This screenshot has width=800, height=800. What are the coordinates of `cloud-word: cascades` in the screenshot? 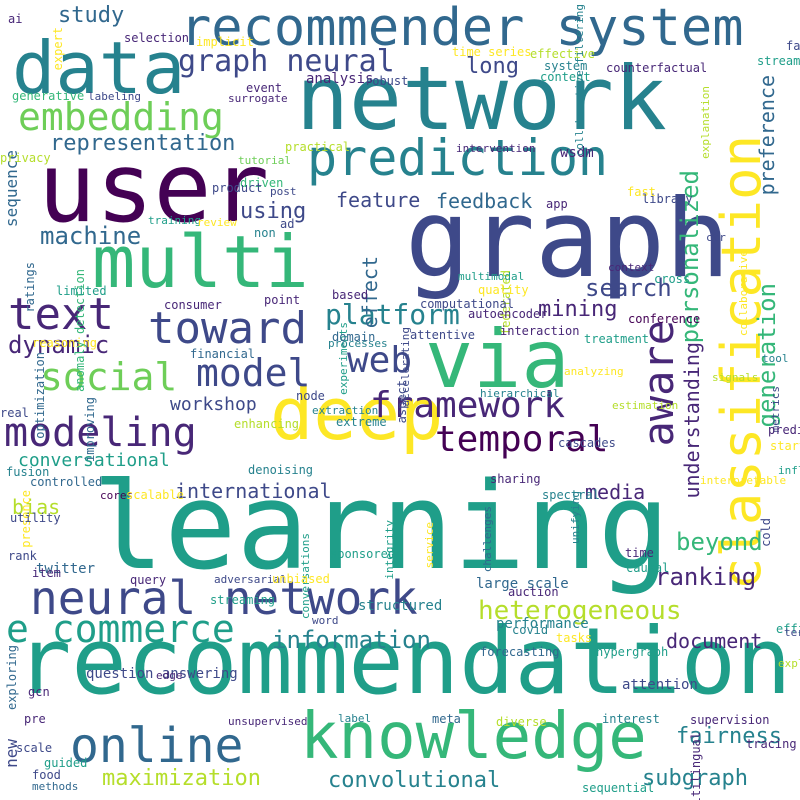 It's located at (587, 443).